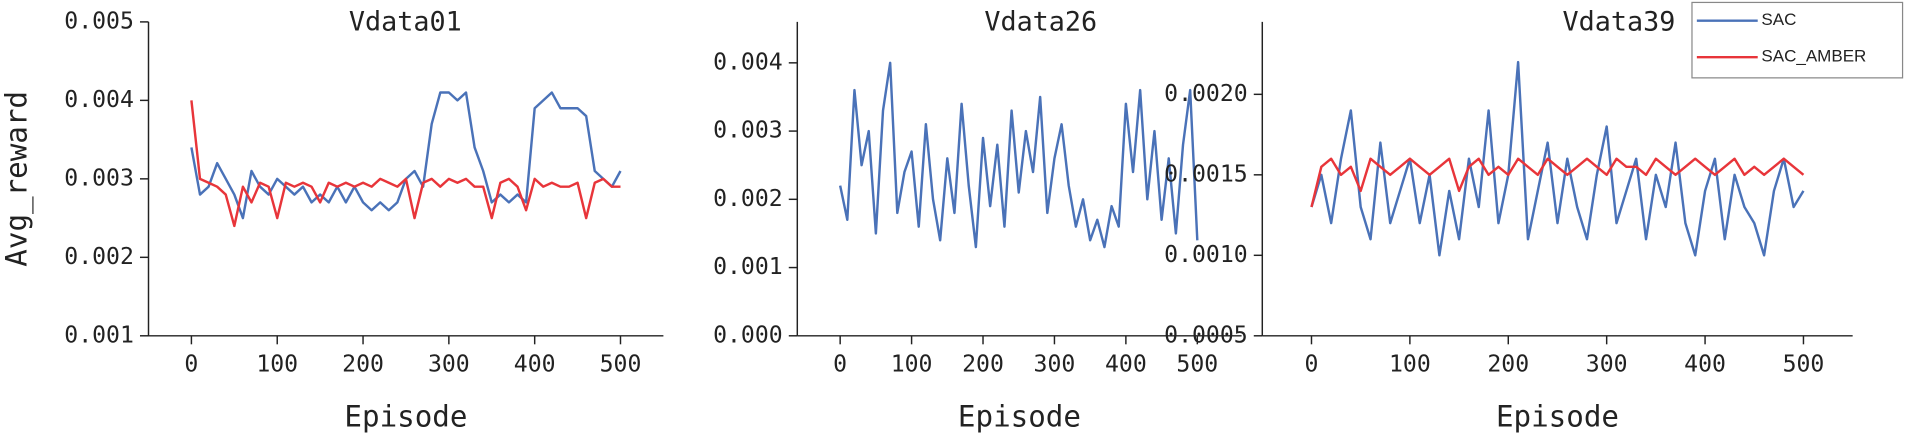 This screenshot has width=1905, height=438. Describe the element at coordinates (1206, 255) in the screenshot. I see `y-tick-label: 0.0010` at that location.